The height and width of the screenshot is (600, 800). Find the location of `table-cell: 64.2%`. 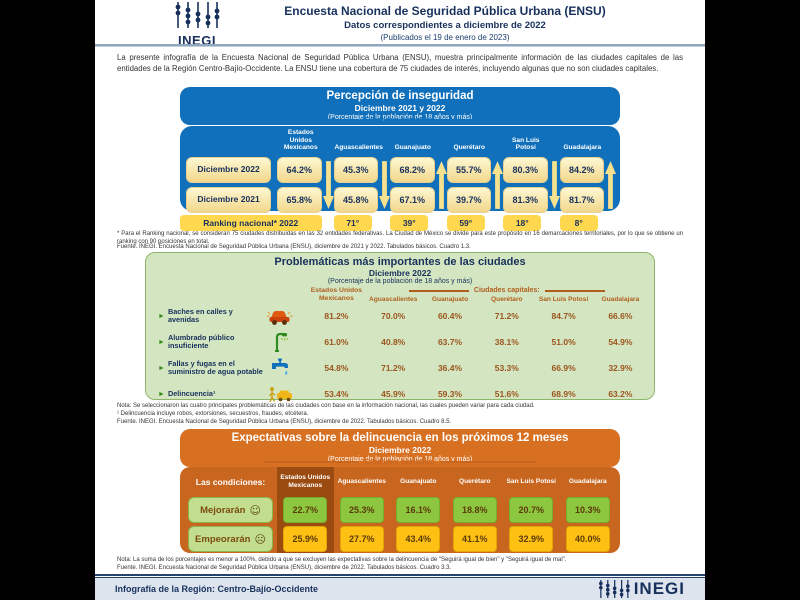

table-cell: 64.2% is located at coordinates (299, 169).